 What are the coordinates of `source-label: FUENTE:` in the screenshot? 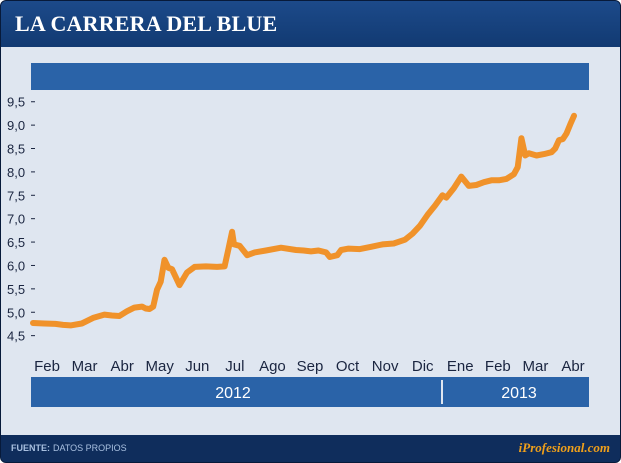 It's located at (30, 448).